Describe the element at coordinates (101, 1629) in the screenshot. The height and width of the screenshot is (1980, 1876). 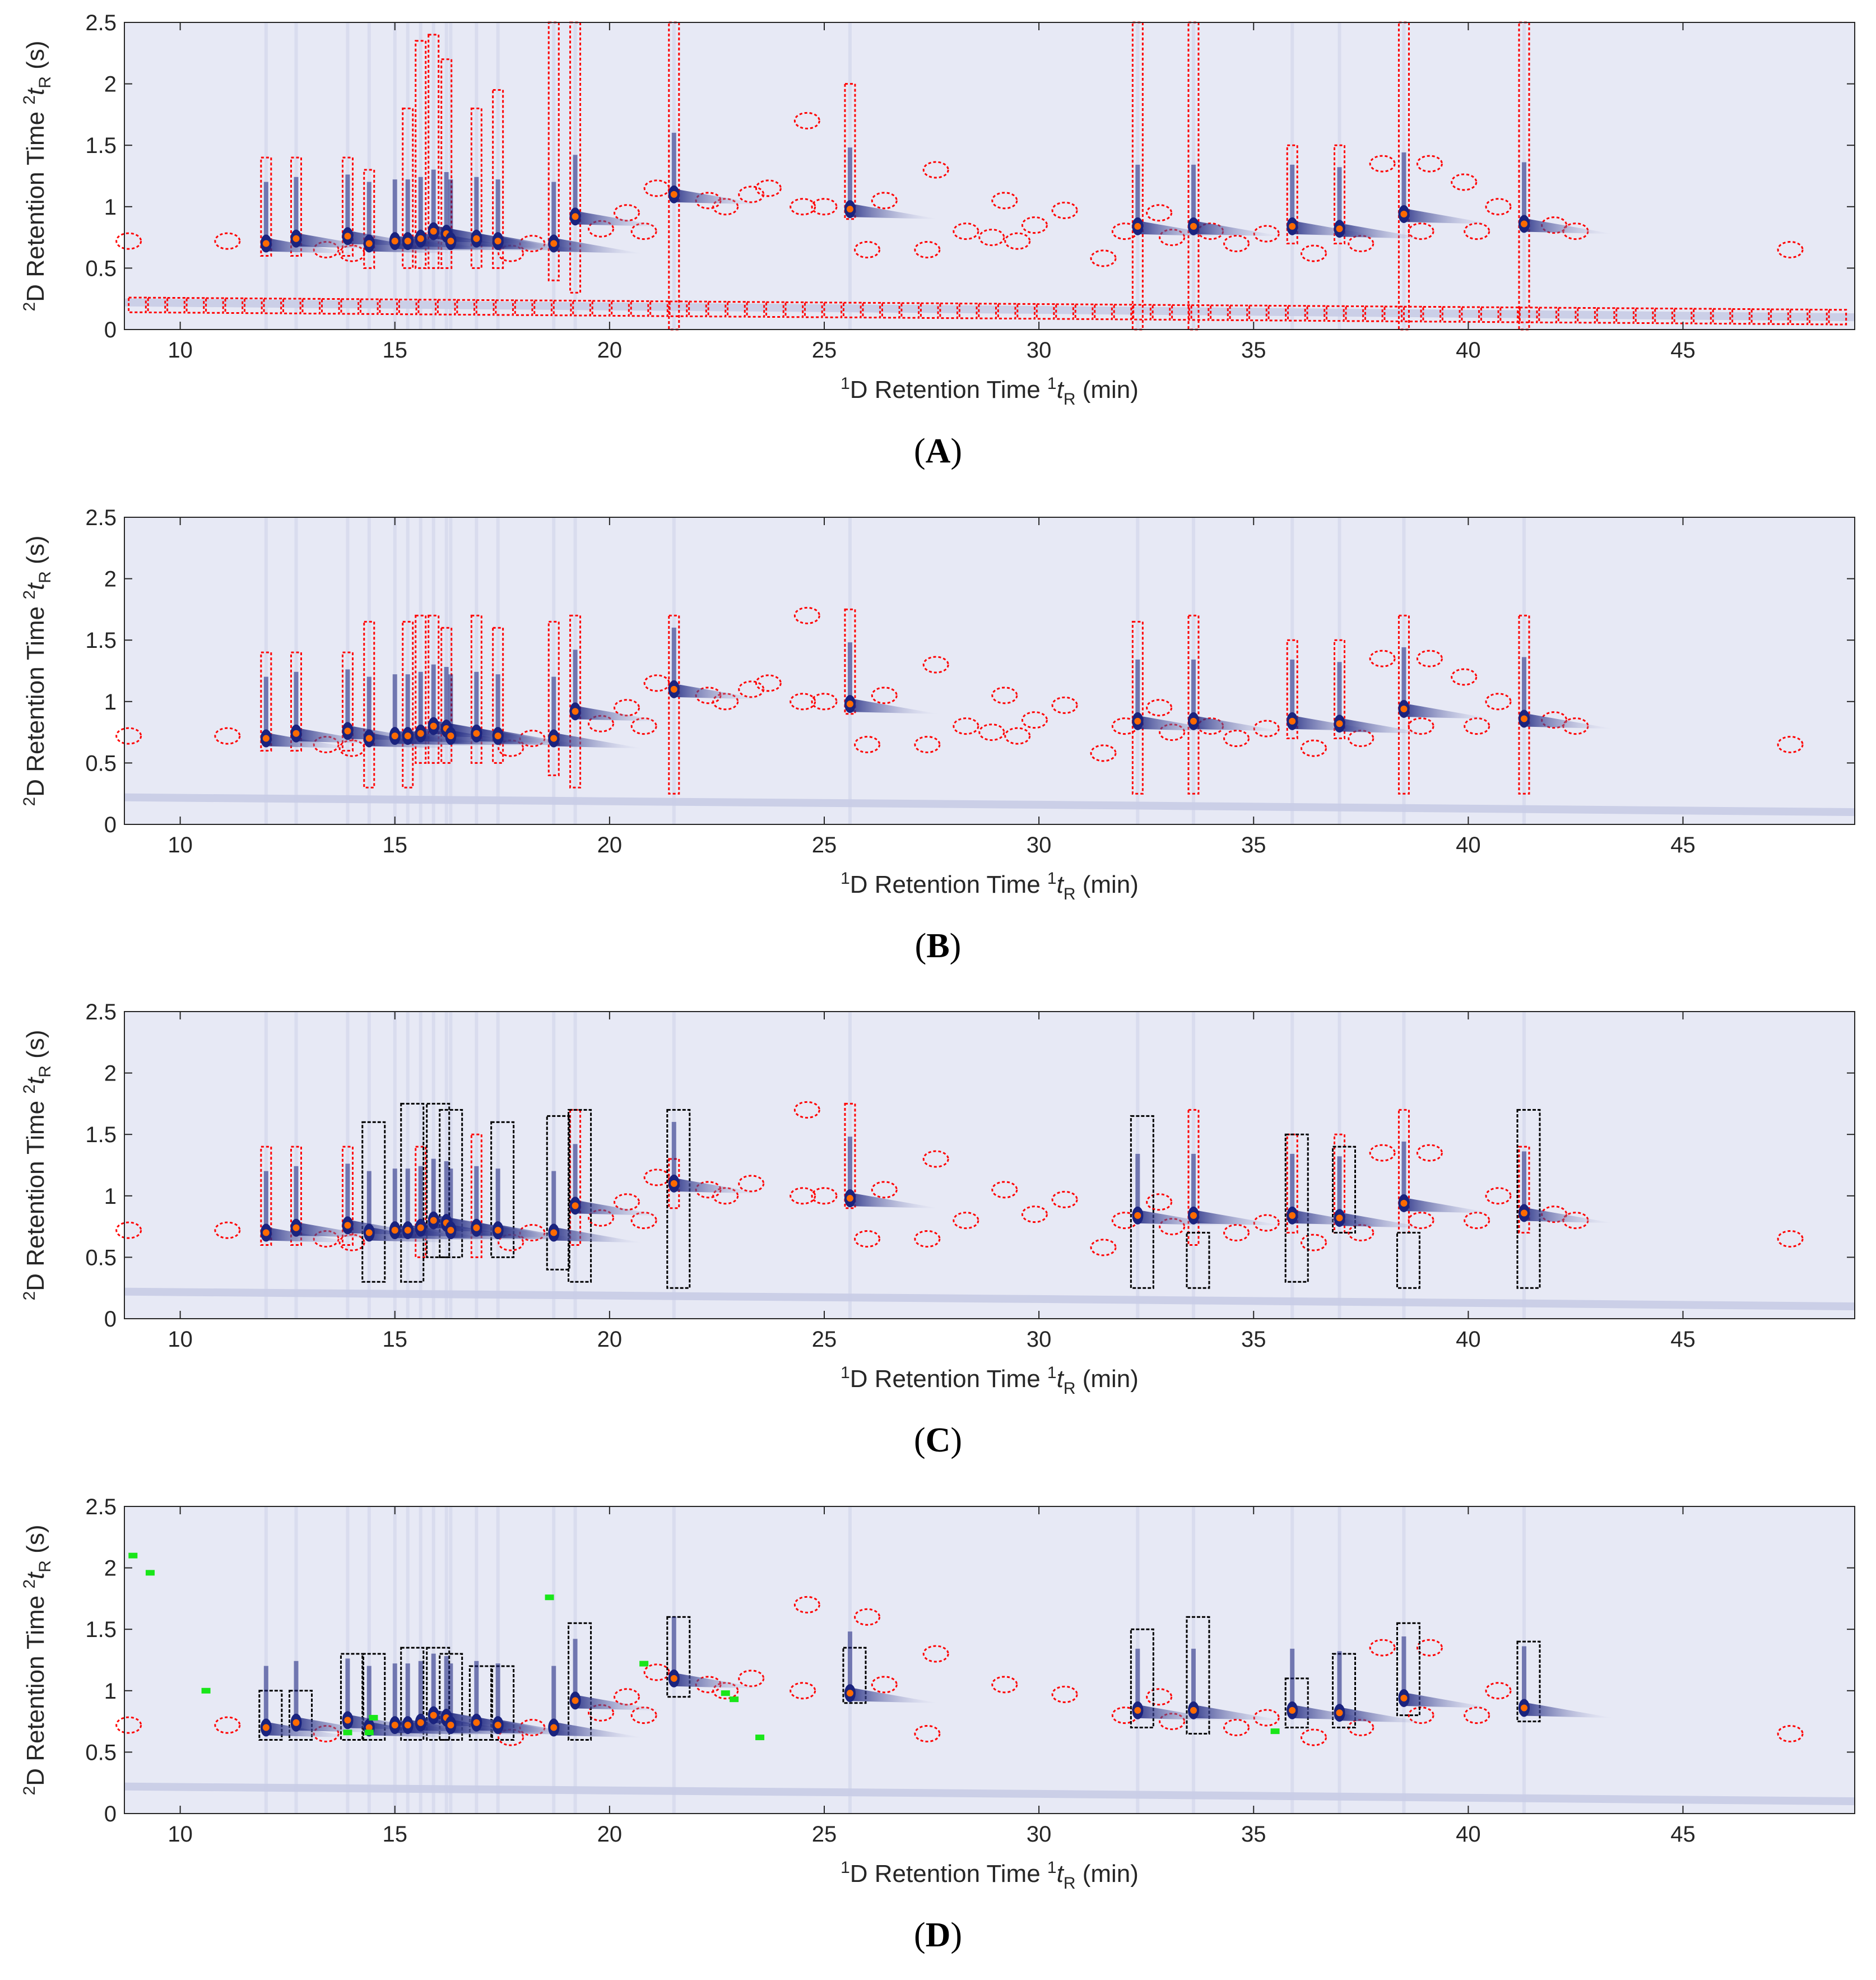
I see `y-tick-label: 1.5` at that location.